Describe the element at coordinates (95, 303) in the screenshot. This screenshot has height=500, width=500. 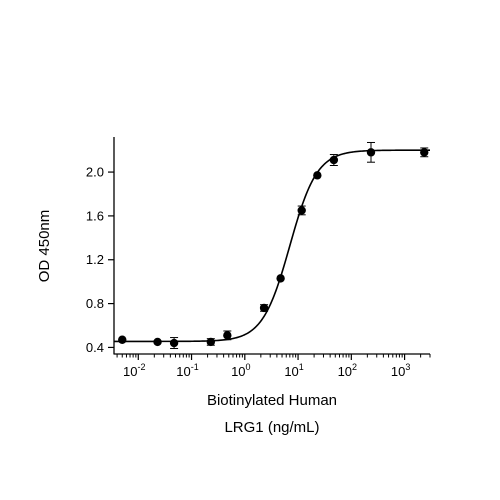
I see `y-tick-label: 0.8` at that location.